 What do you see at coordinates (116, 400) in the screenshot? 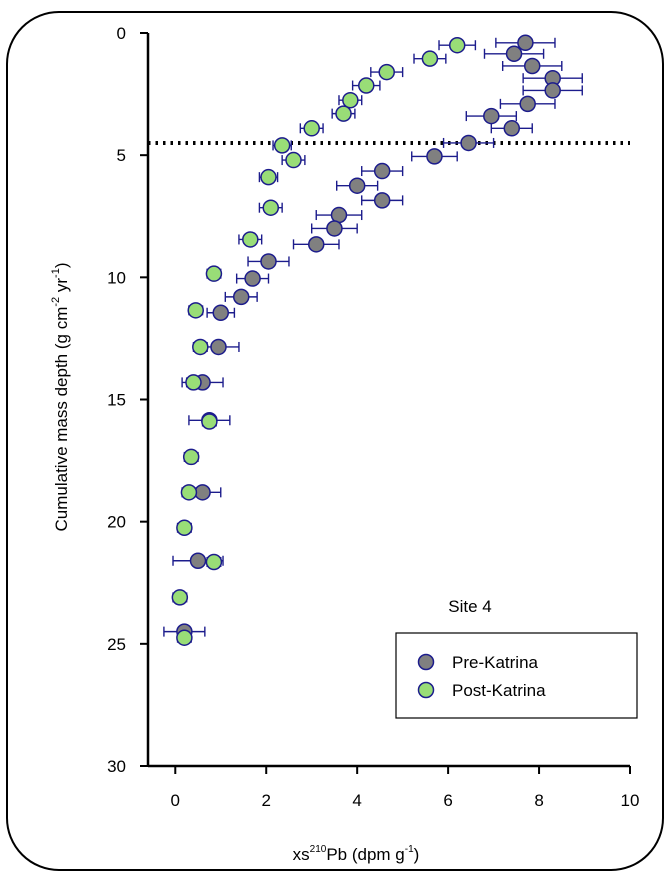
I see `y-tick-label: 15` at bounding box center [116, 400].